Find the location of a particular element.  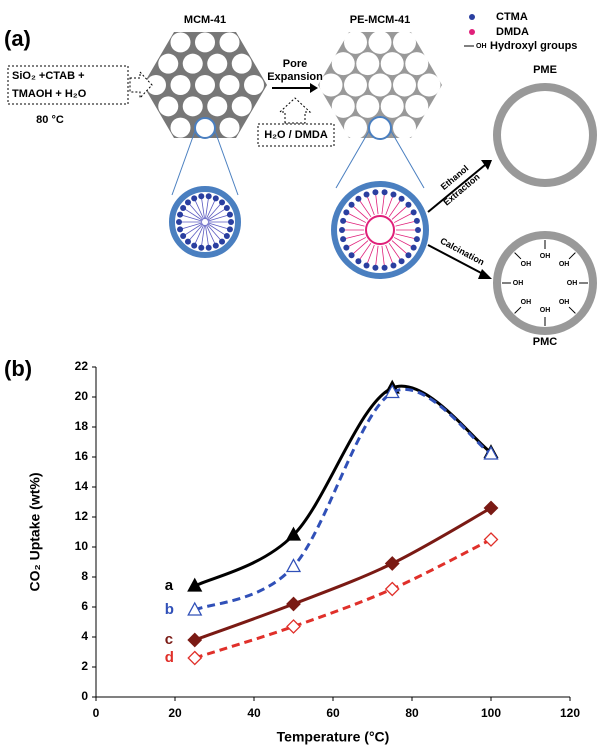

series-line is located at coordinates (343, 486).